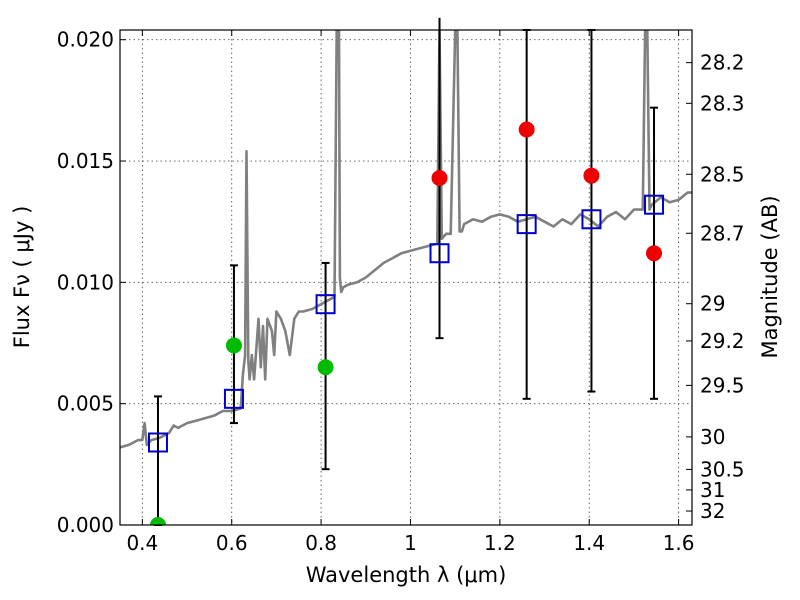  What do you see at coordinates (712, 511) in the screenshot?
I see `mag-tick-label: 32` at bounding box center [712, 511].